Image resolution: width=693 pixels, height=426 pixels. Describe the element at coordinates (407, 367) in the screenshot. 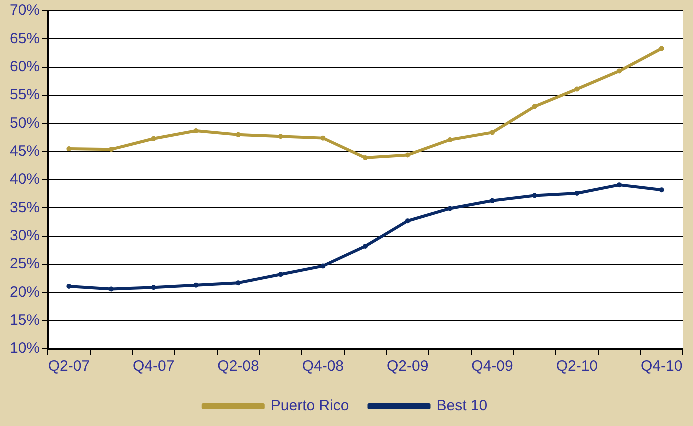

I see `x-tick-label: Q2-09` at that location.